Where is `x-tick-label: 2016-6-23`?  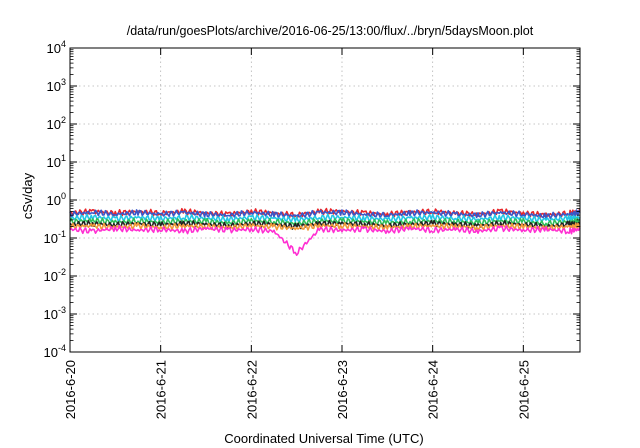
x-tick-label: 2016-6-23 is located at coordinates (342, 389).